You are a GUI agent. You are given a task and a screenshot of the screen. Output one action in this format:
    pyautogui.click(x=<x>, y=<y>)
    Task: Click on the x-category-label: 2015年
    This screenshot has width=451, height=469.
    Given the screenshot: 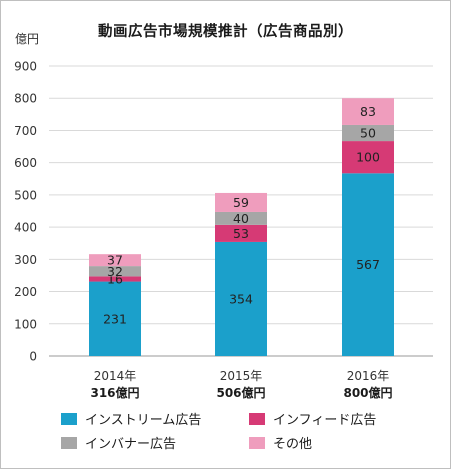 What is the action you would take?
    pyautogui.click(x=241, y=376)
    